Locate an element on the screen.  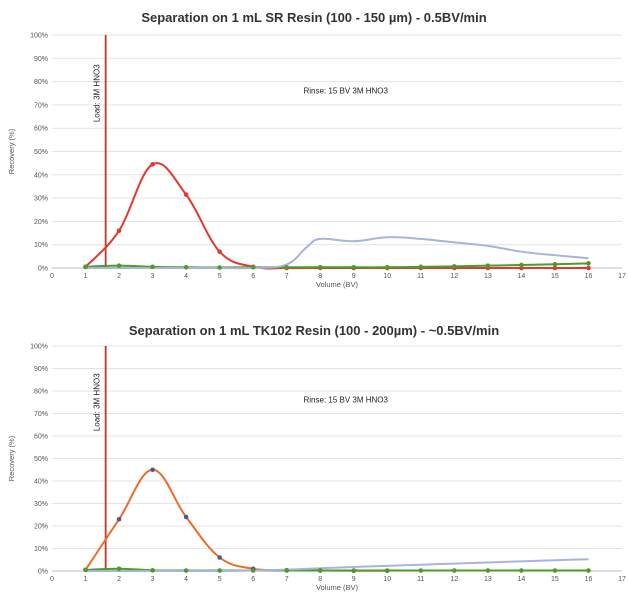
y-tick-label: 20% is located at coordinates (41, 527).